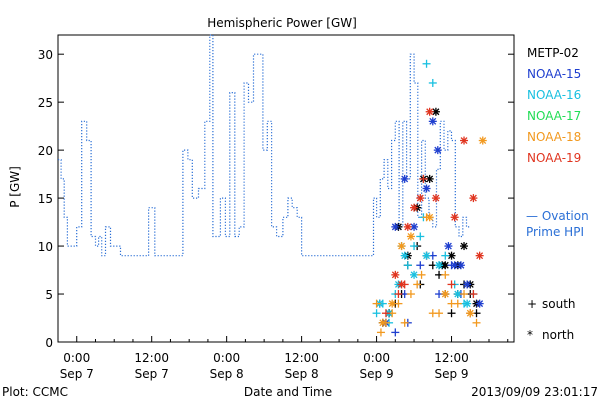 Image resolution: width=600 pixels, height=400 pixels. What do you see at coordinates (554, 95) in the screenshot?
I see `legend-entry: NOAA-16` at bounding box center [554, 95].